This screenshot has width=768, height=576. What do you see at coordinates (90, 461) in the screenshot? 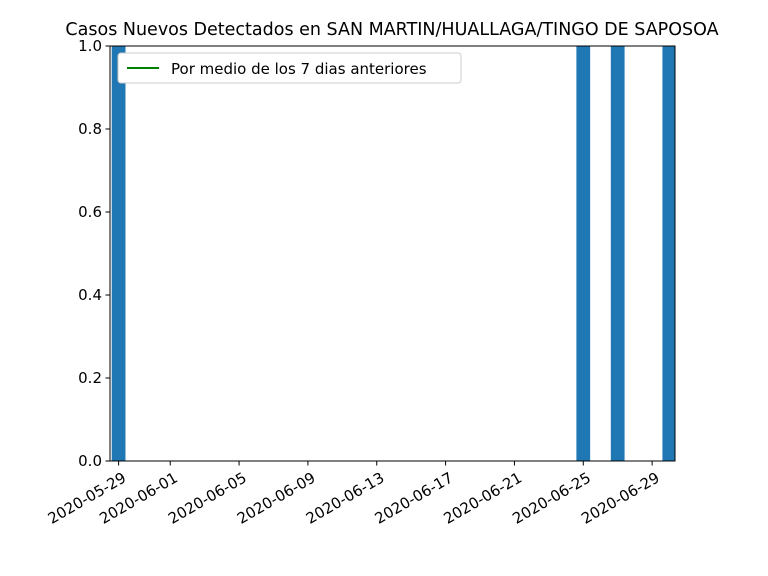
I see `y-tick-label: 0.0` at bounding box center [90, 461].